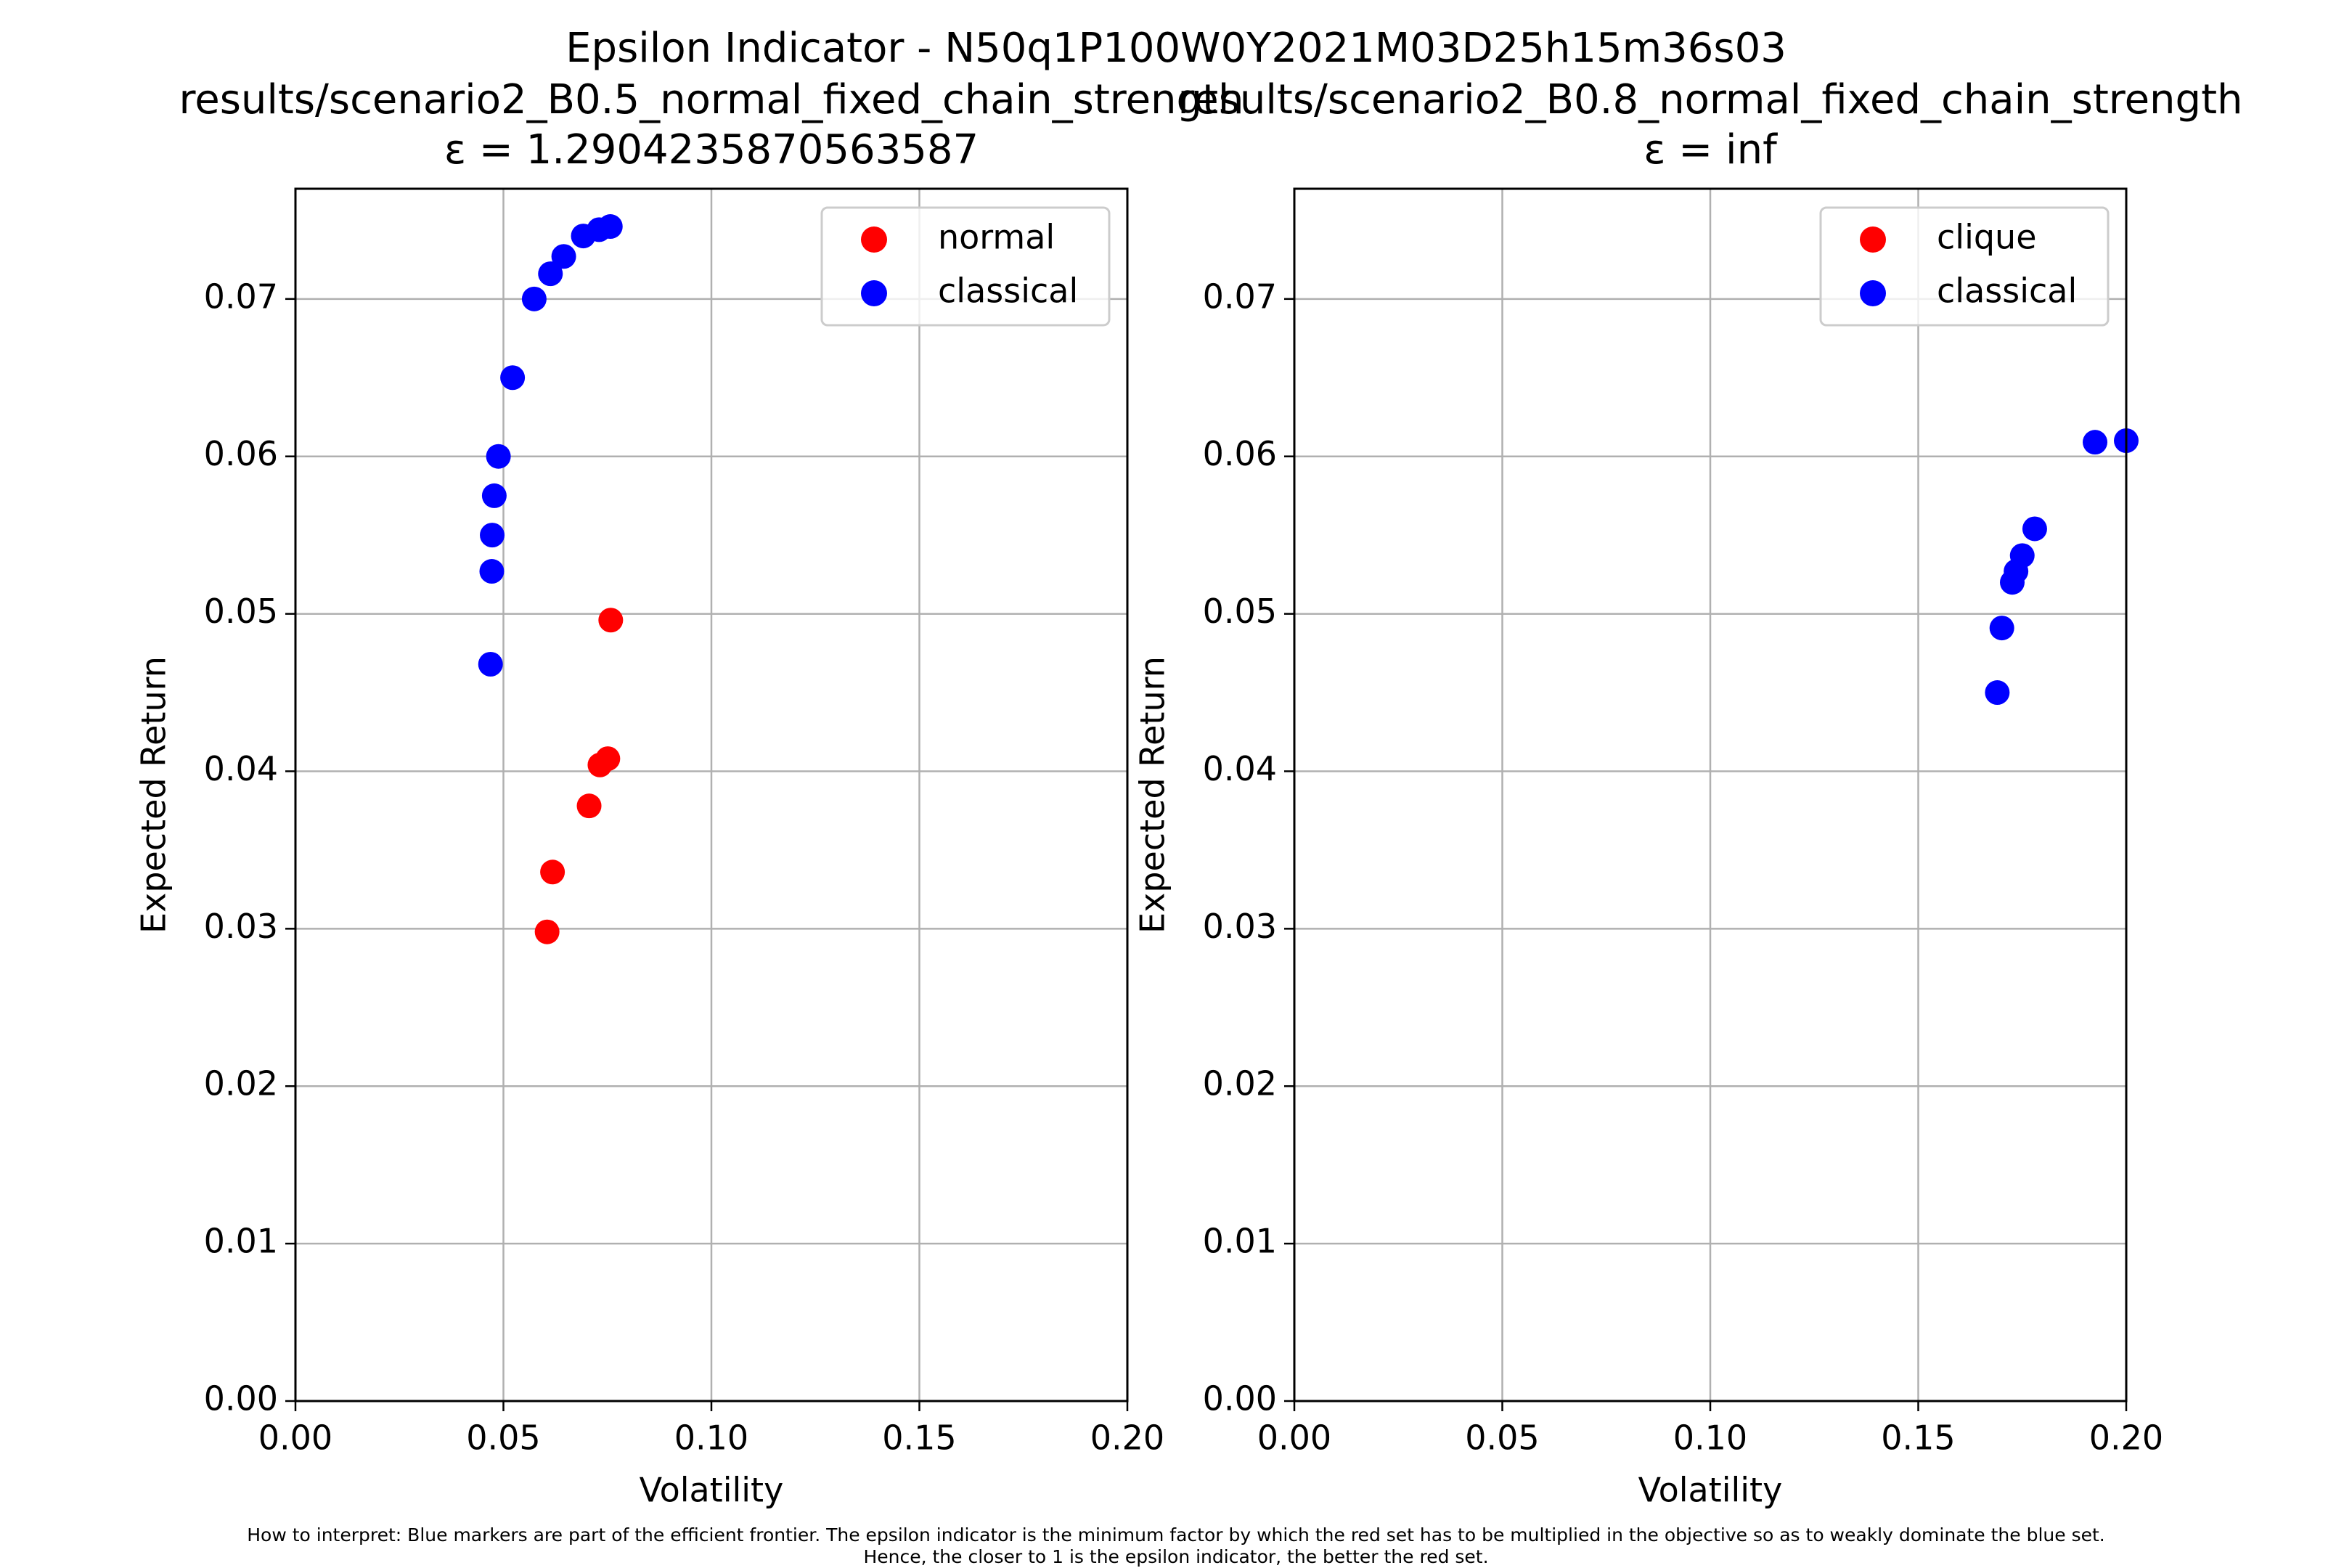 The image size is (2352, 1568). I want to click on scatter-points-left, so click(551, 579).